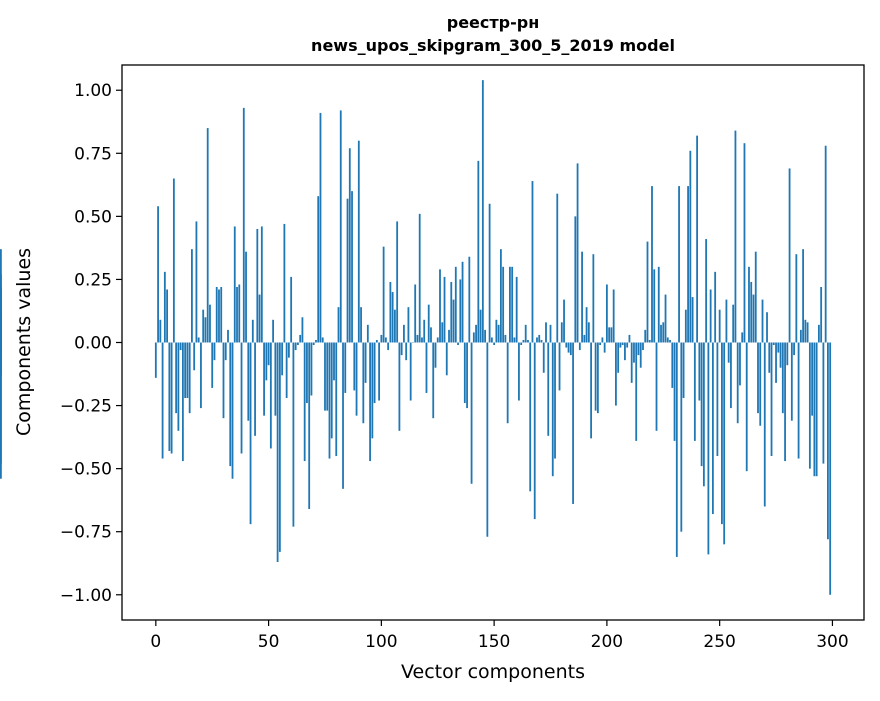  Describe the element at coordinates (93, 91) in the screenshot. I see `y-tick-label: 1.00` at that location.